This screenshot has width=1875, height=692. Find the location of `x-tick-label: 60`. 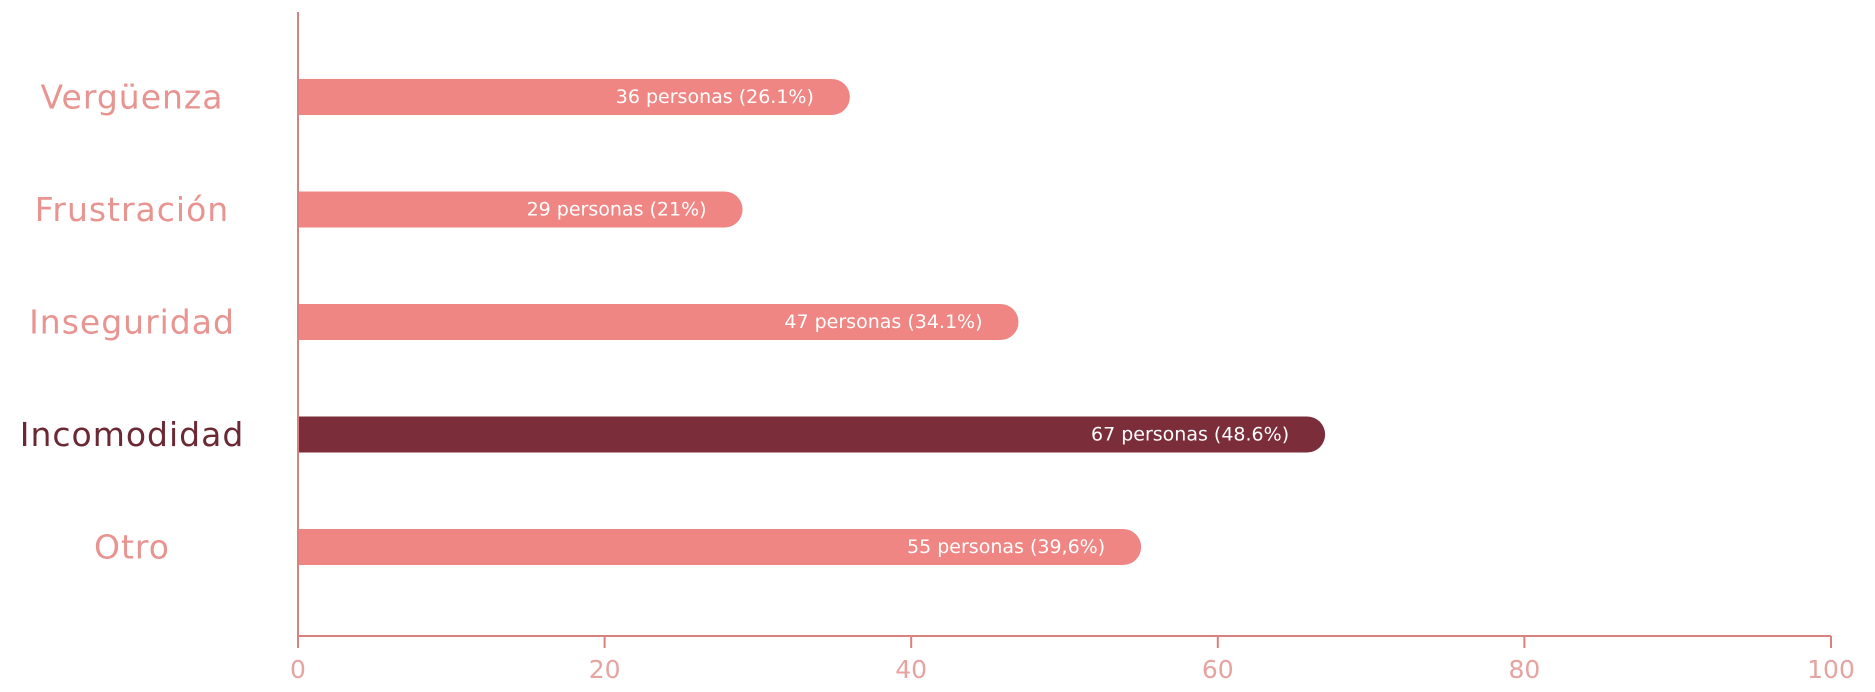

x-tick-label: 60 is located at coordinates (1218, 669).